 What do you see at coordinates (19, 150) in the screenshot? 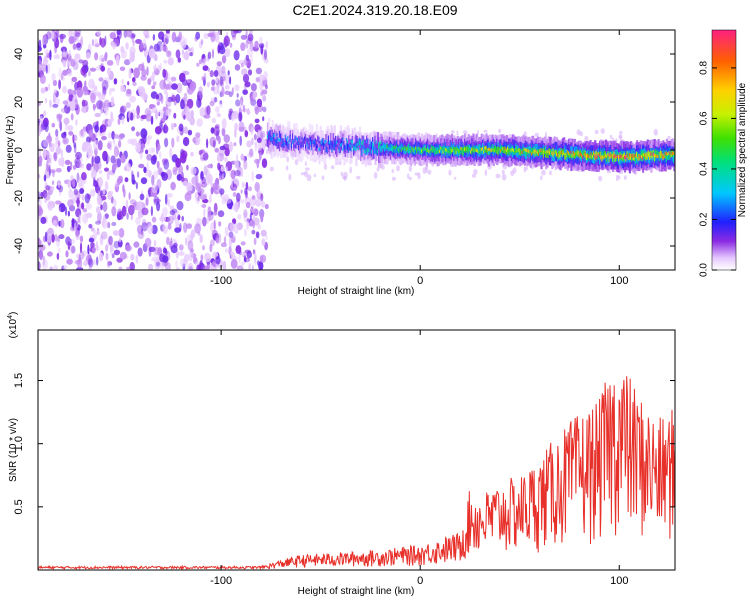
I see `y-tick-label: 0` at bounding box center [19, 150].